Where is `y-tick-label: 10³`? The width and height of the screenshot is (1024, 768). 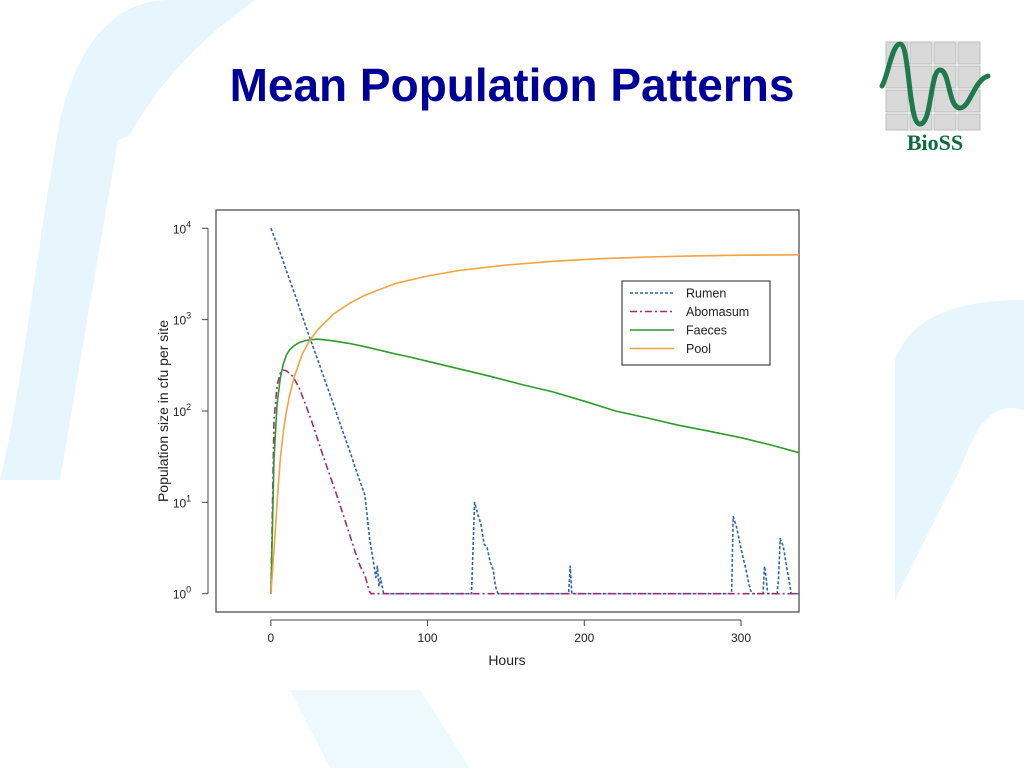
y-tick-label: 10³ is located at coordinates (182, 319).